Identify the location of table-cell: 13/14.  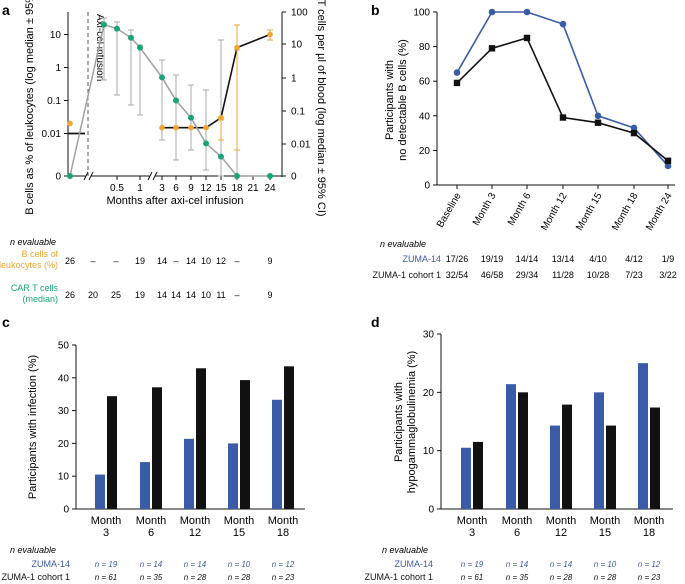
(563, 259).